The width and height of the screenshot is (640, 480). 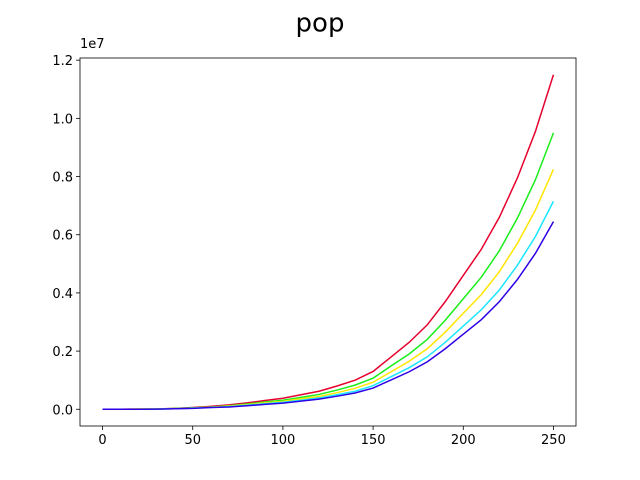 I want to click on y-tick-label: 0.2, so click(x=62, y=352).